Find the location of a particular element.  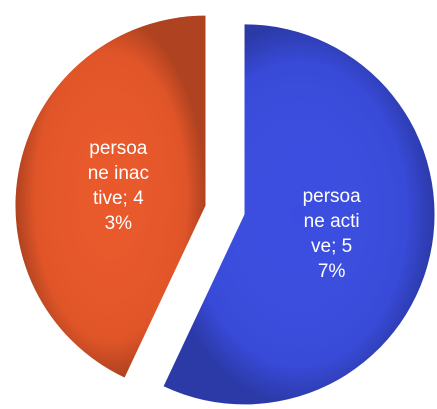

label-wrap: persoane active; 57% is located at coordinates (332, 234).